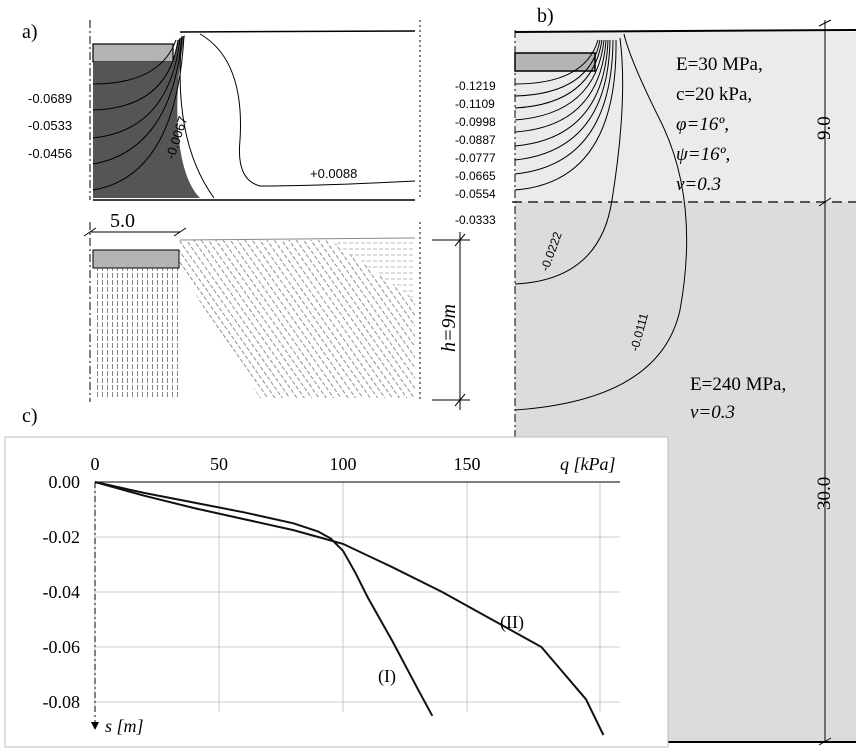 The height and width of the screenshot is (751, 856). I want to click on layer1-prop: φ=16º,, so click(702, 124).